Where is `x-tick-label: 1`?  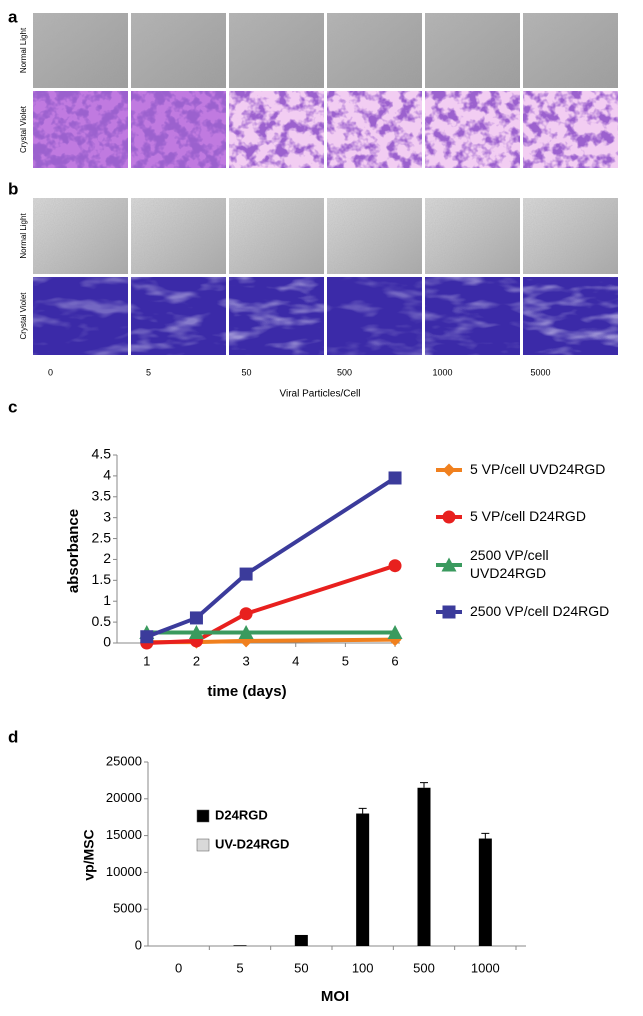 x-tick-label: 1 is located at coordinates (146, 660).